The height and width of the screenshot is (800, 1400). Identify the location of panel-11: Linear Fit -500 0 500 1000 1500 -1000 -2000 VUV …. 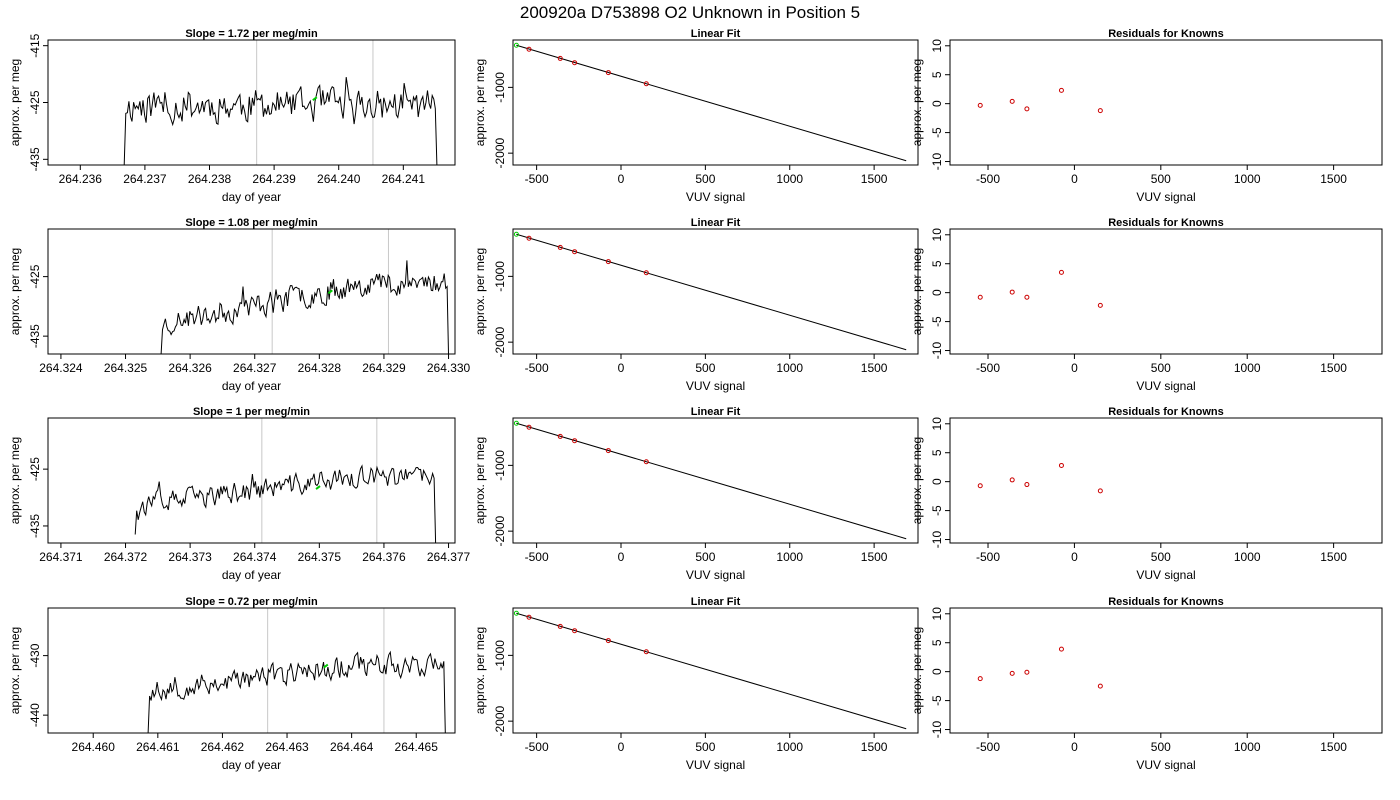
(696, 684).